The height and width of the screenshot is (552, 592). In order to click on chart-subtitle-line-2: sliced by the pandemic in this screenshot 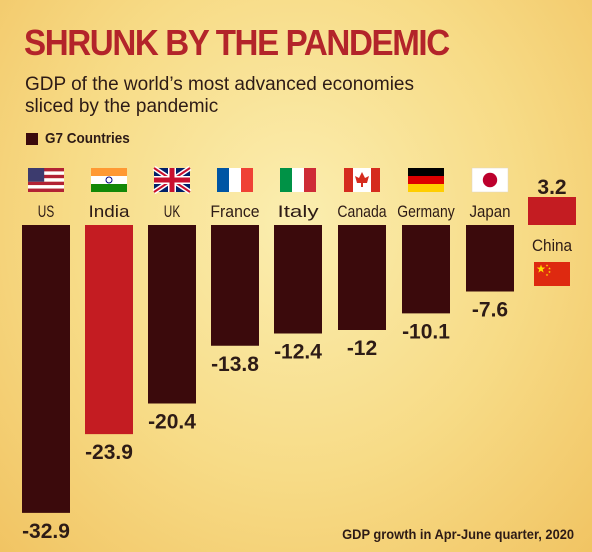, I will do `click(122, 106)`.